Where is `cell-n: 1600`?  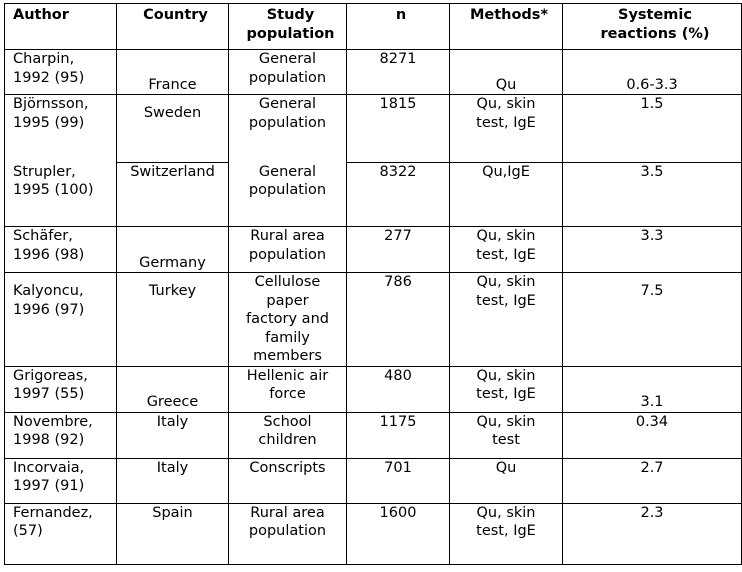 cell-n: 1600 is located at coordinates (398, 533).